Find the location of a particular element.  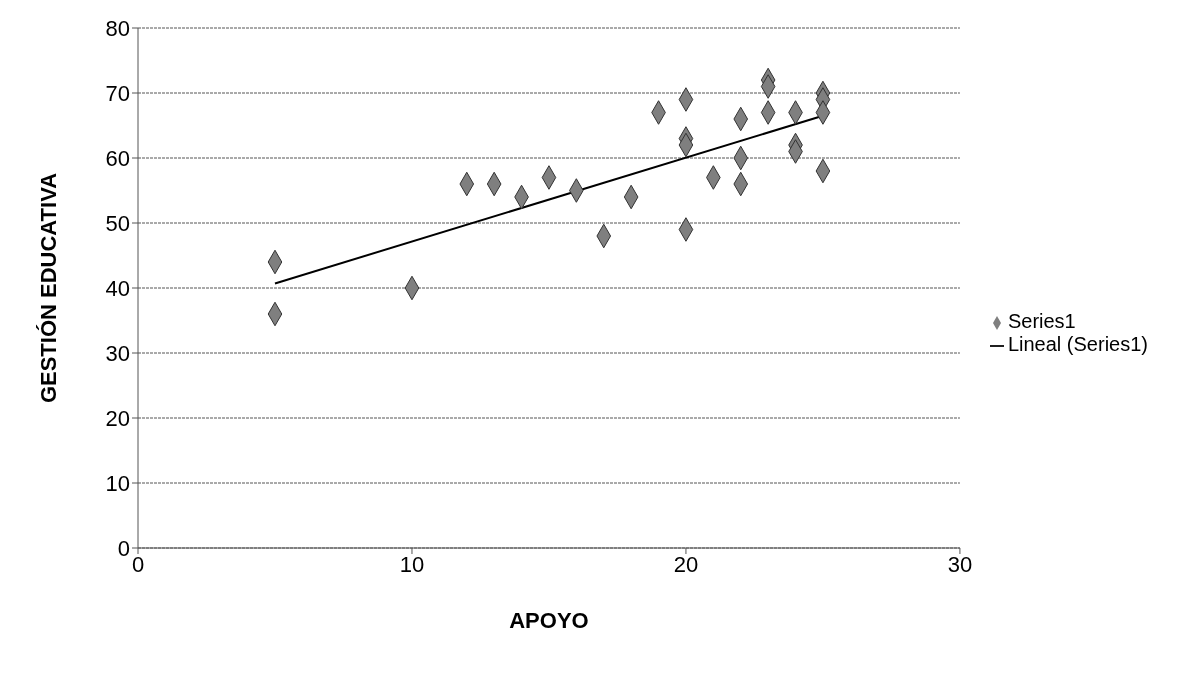

x-tick-label: 10 is located at coordinates (412, 564).